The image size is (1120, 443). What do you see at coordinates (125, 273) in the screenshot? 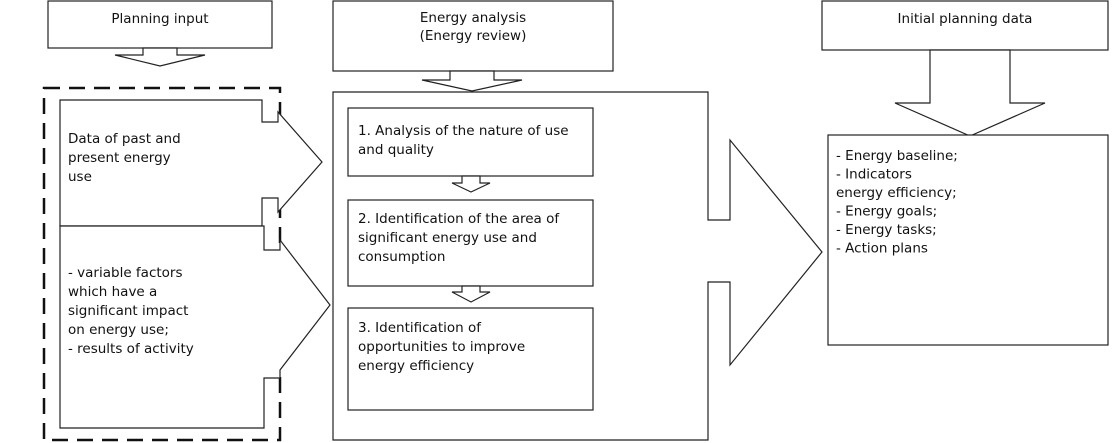
I see `label-line: - variable factors` at bounding box center [125, 273].